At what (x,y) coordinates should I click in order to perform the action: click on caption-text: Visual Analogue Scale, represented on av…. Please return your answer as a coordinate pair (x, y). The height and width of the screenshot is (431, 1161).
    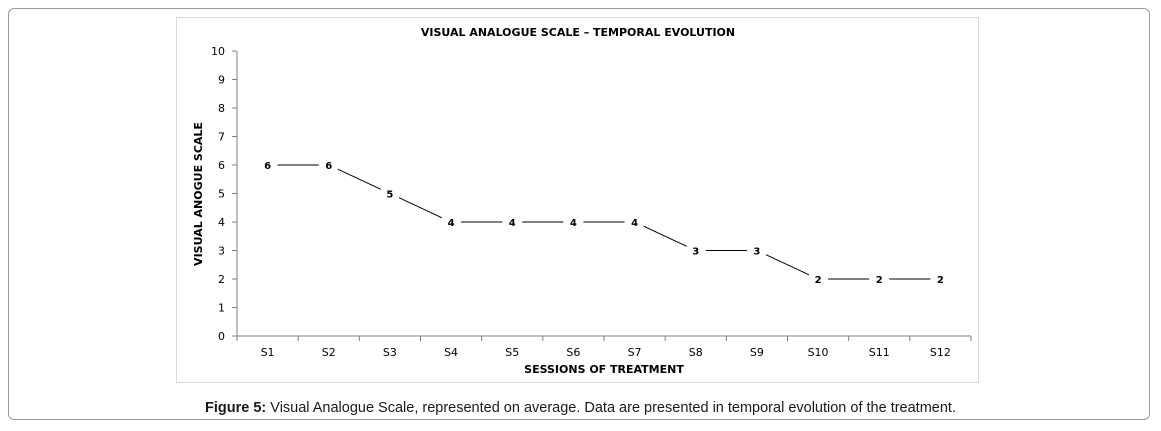
    Looking at the image, I should click on (611, 408).